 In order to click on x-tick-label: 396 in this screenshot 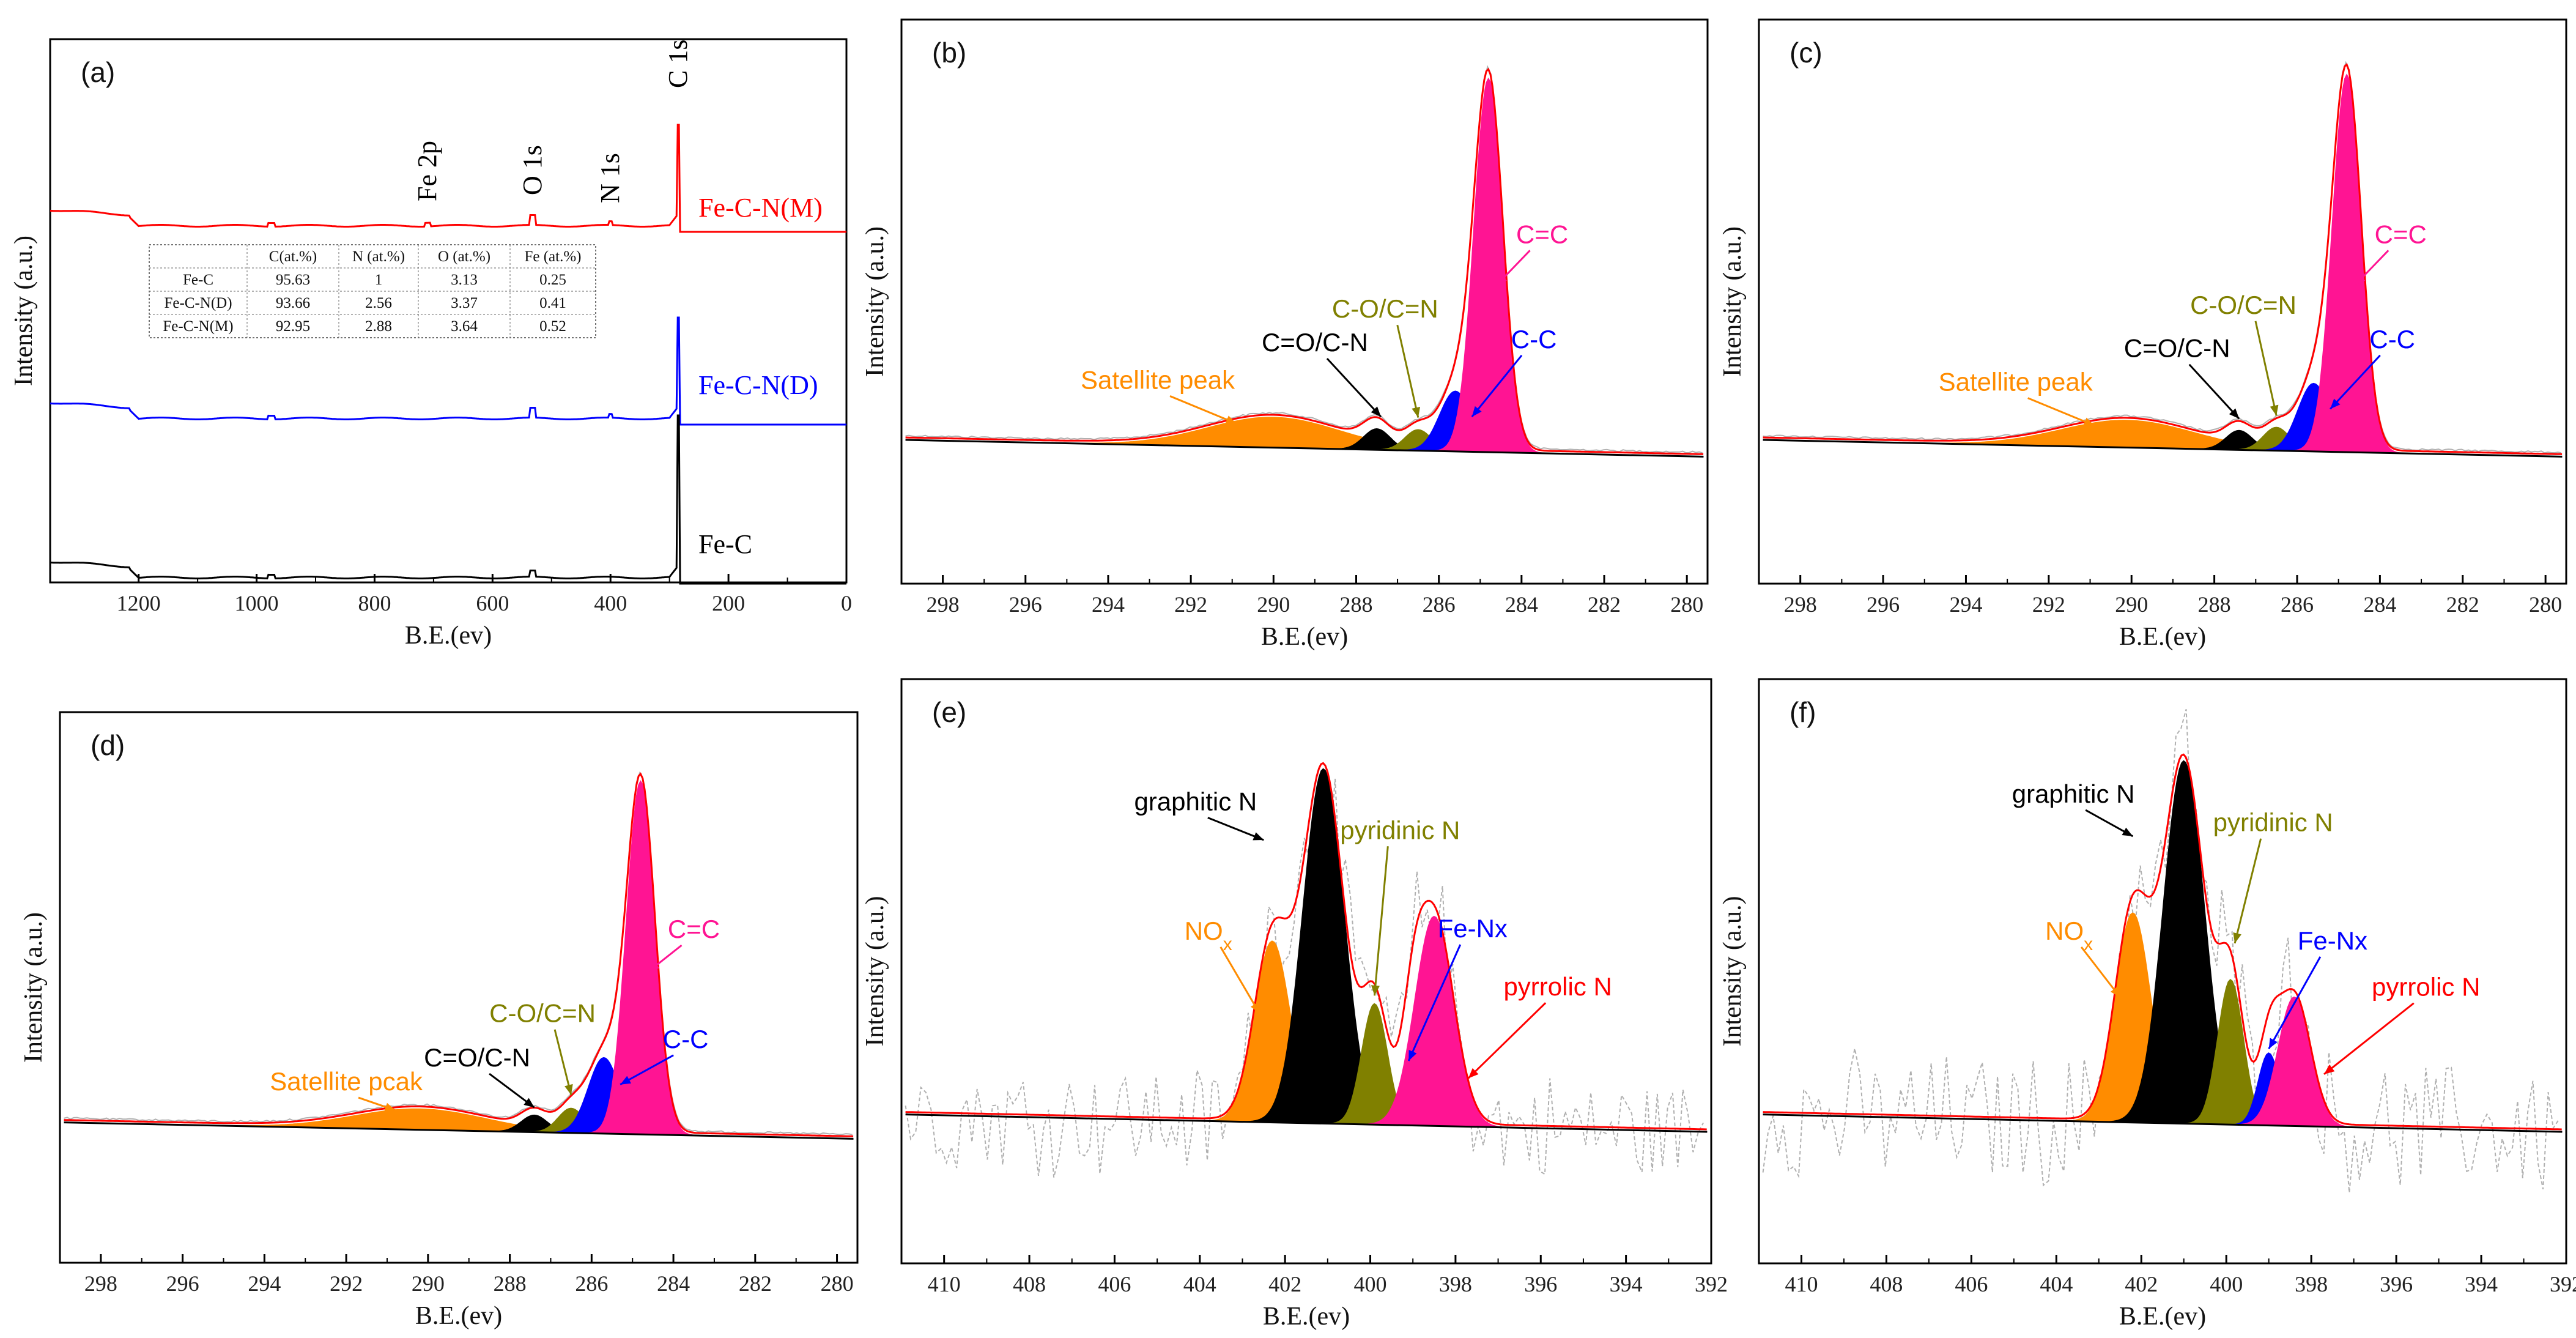, I will do `click(2396, 1284)`.